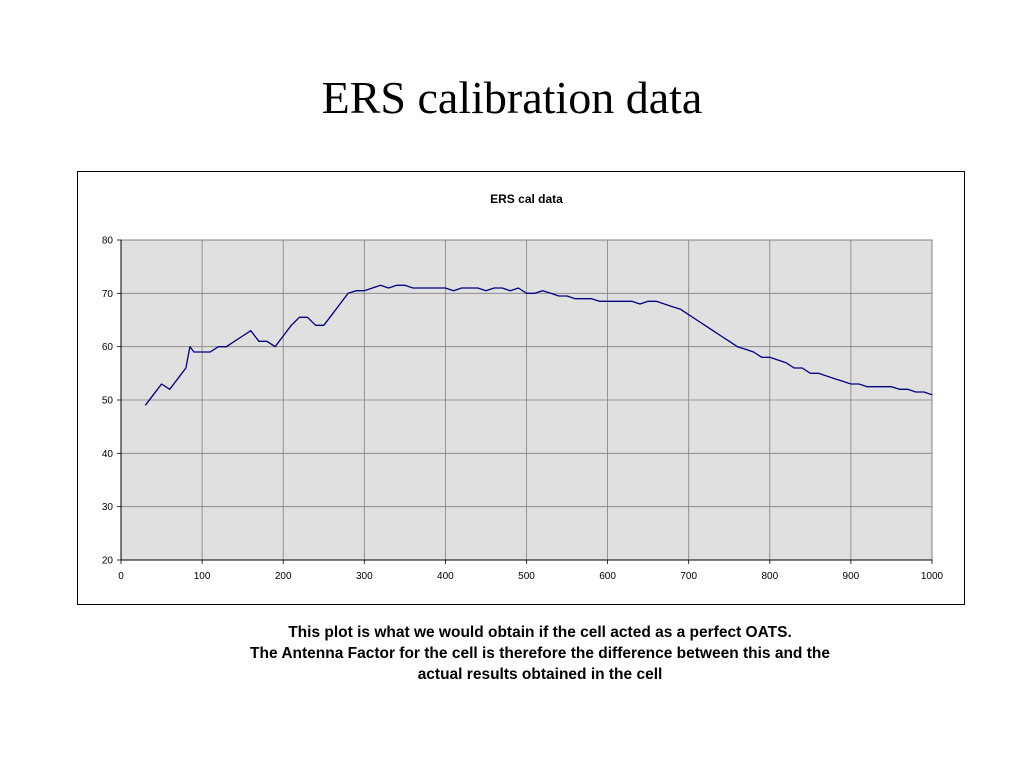  What do you see at coordinates (108, 347) in the screenshot?
I see `y-tick-label: 60` at bounding box center [108, 347].